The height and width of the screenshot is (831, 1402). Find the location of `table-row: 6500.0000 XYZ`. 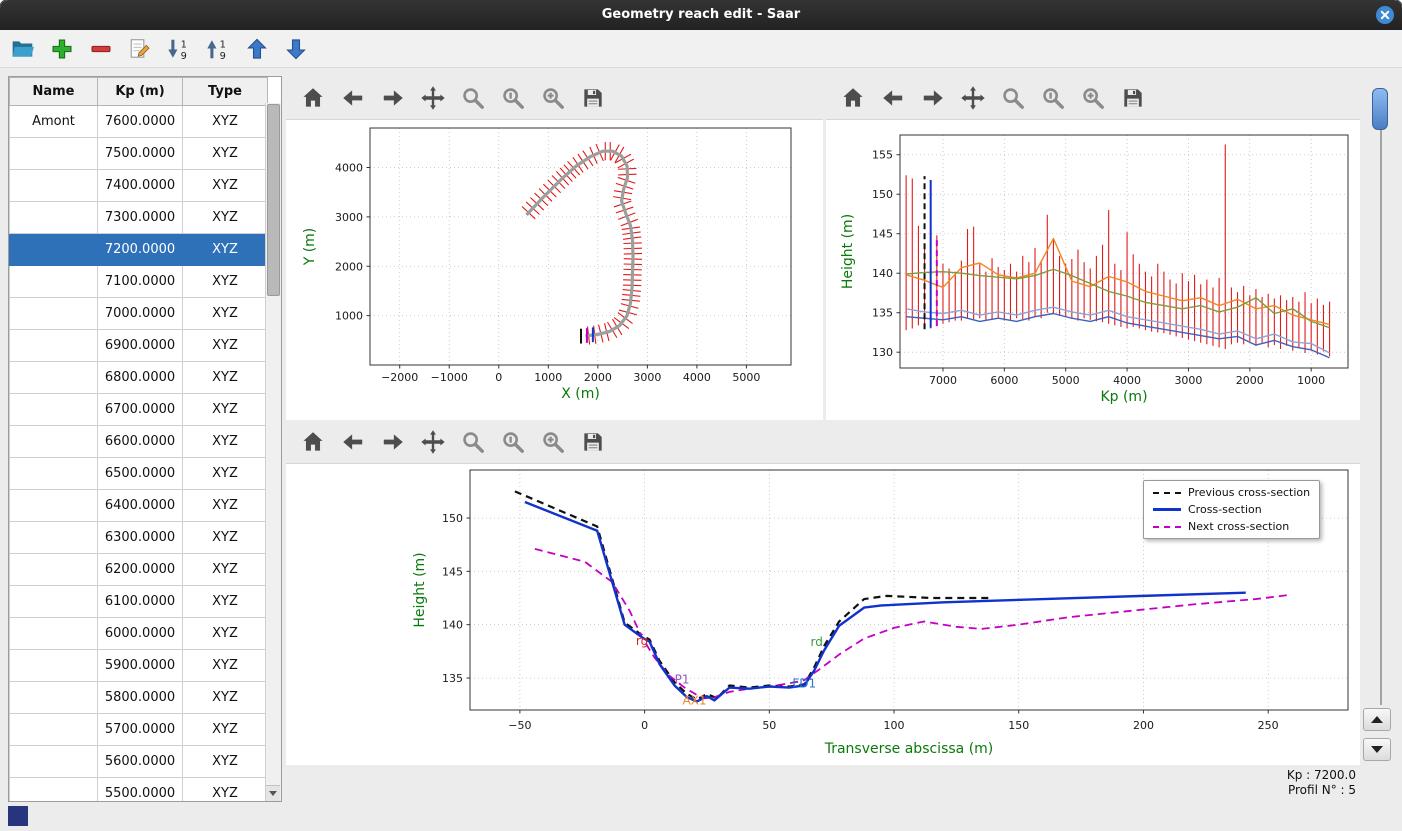

table-row: 6500.0000 XYZ is located at coordinates (138, 473).